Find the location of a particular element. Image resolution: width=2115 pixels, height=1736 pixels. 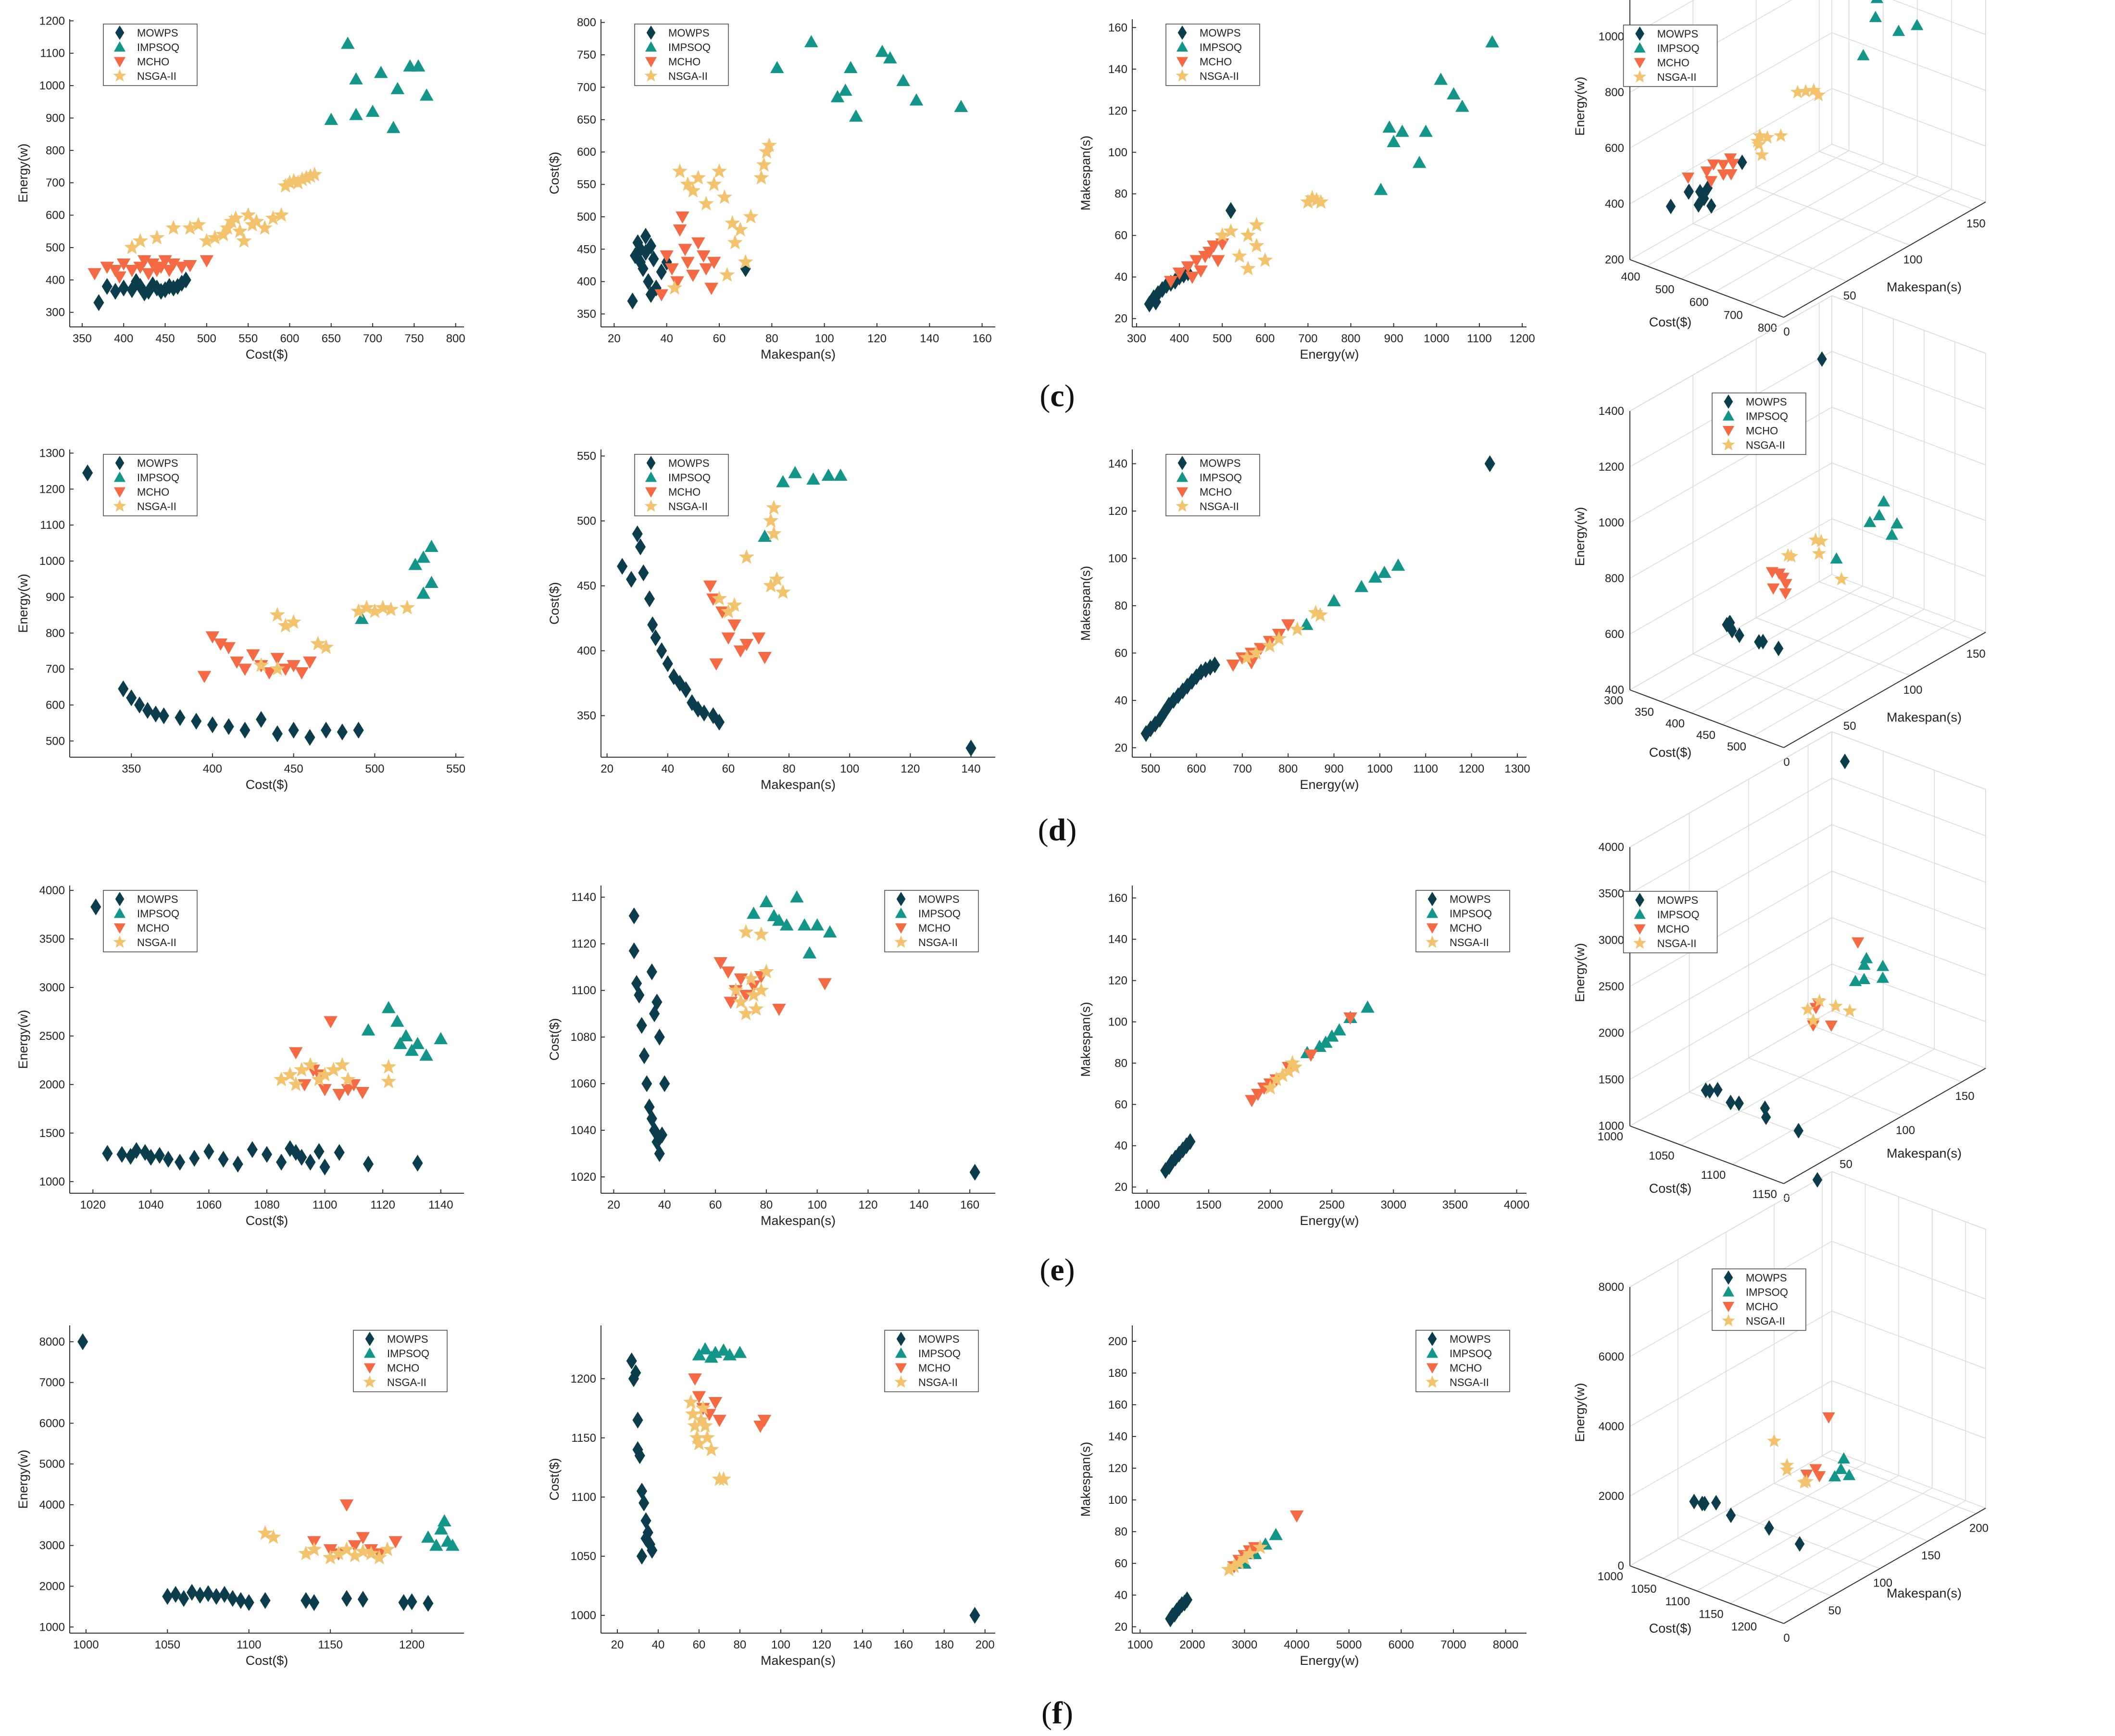

x-axis-title: Cost($) is located at coordinates (267, 1660).